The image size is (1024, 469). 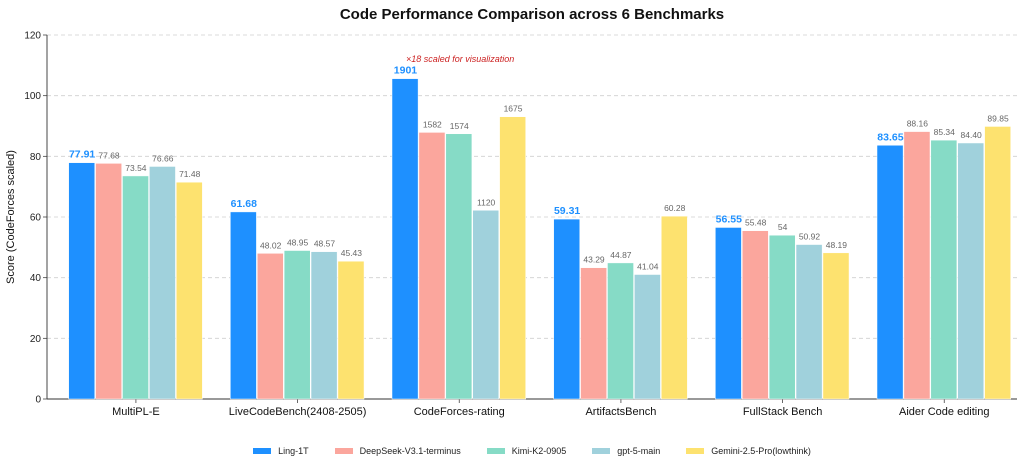 What do you see at coordinates (810, 237) in the screenshot?
I see `data-label: 50.92` at bounding box center [810, 237].